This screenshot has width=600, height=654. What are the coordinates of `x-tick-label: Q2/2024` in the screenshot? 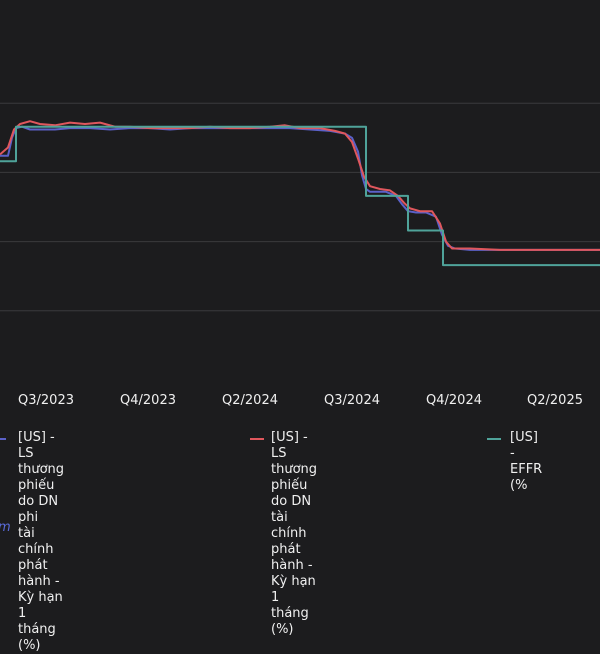 It's located at (250, 400).